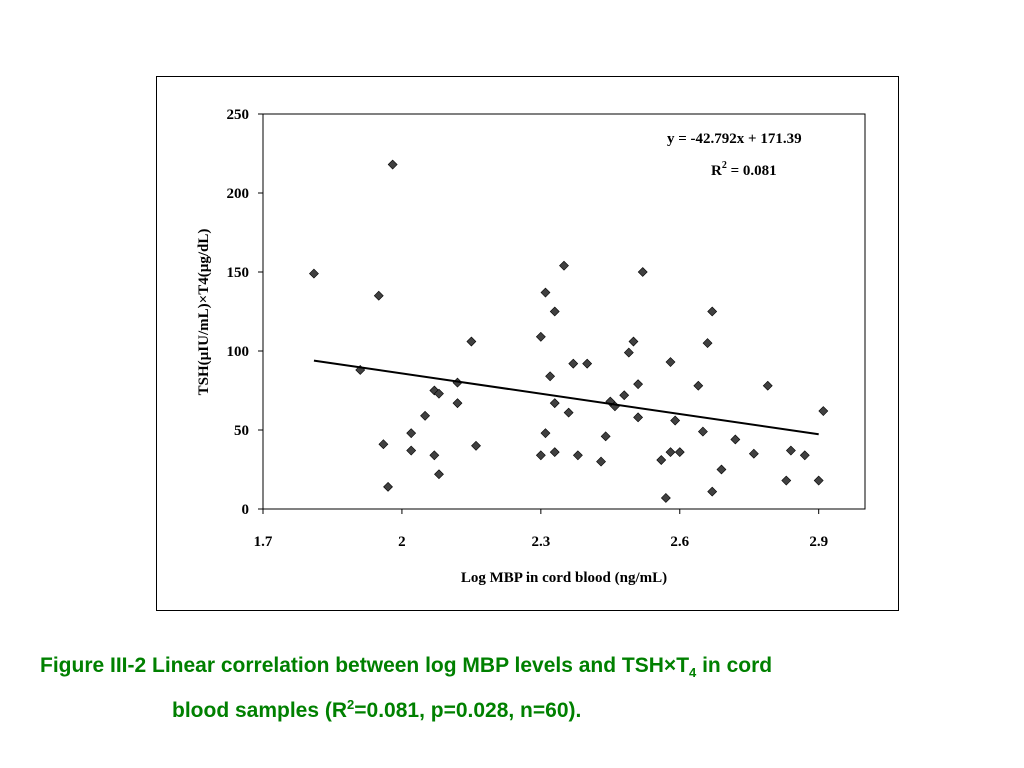 This screenshot has height=768, width=1024. Describe the element at coordinates (238, 352) in the screenshot. I see `y-tick-label: 100` at that location.